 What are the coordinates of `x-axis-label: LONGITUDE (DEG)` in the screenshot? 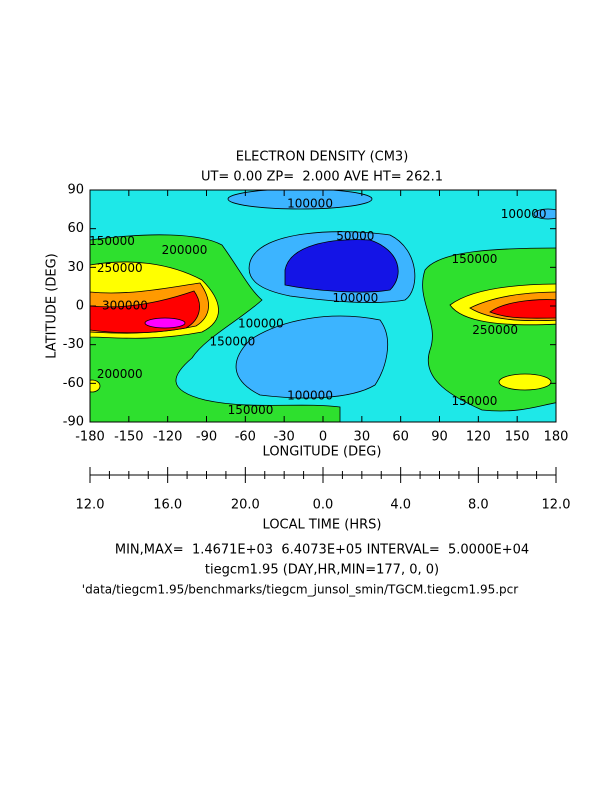 It's located at (322, 452).